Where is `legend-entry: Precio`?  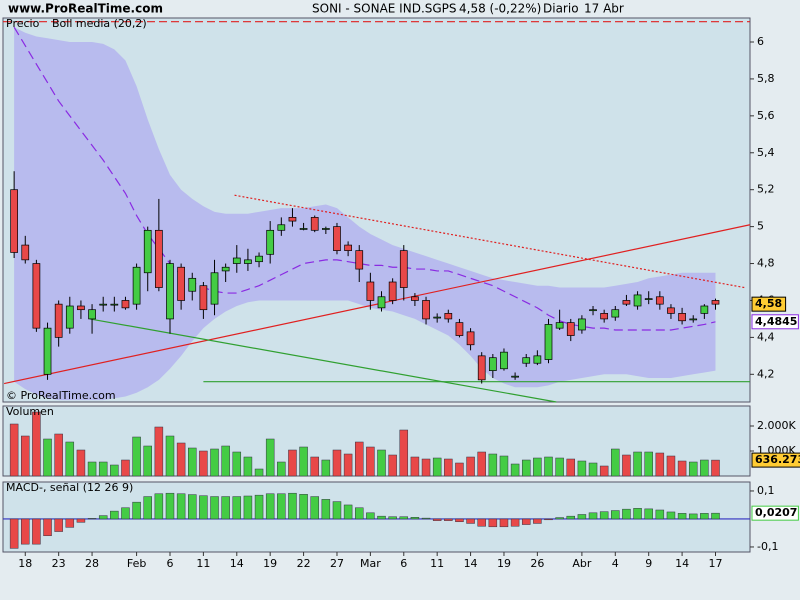 legend-entry: Precio is located at coordinates (23, 23).